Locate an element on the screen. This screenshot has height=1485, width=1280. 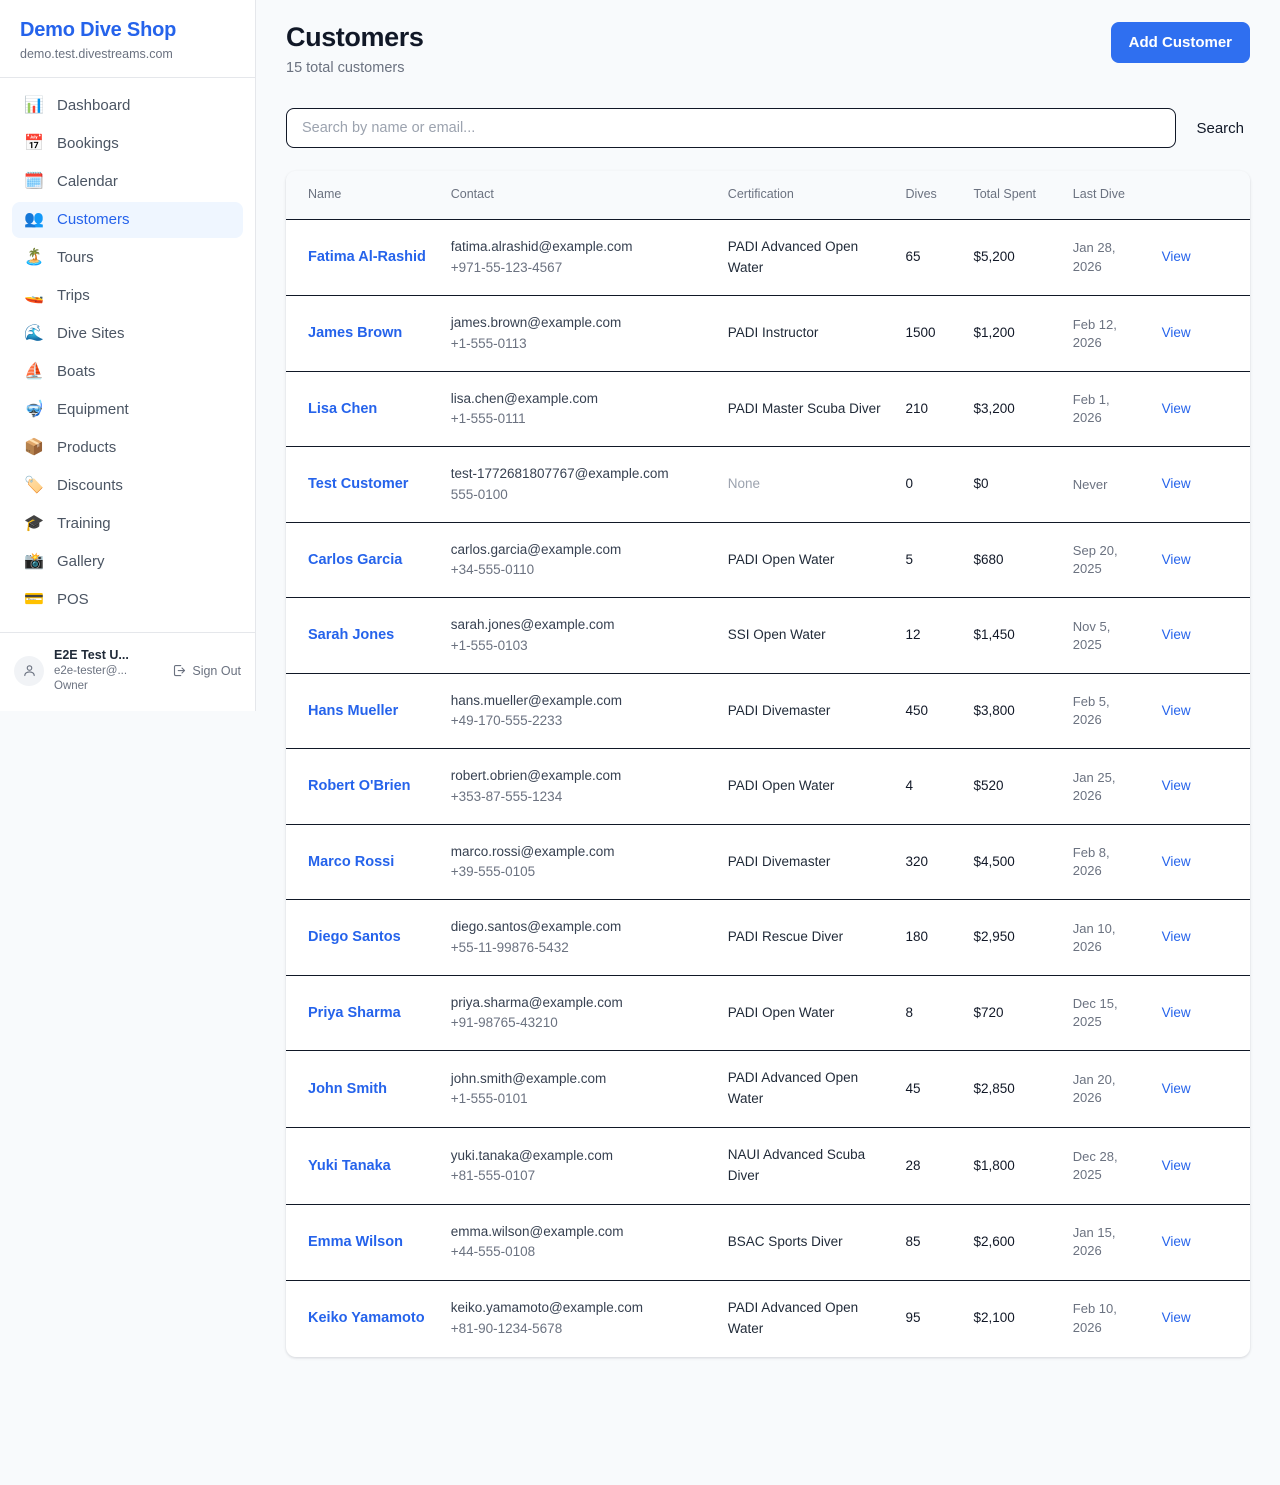
search-button: Search is located at coordinates (1220, 128).